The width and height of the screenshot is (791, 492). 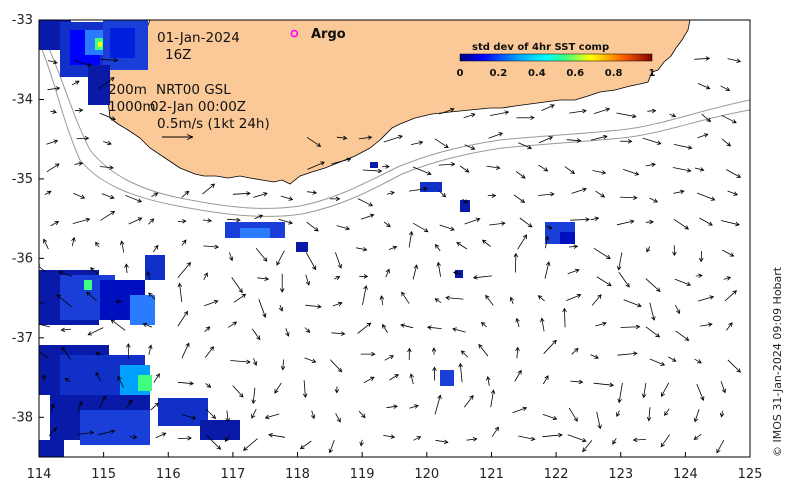 I want to click on y-axis: -33 -34 -35 -36 -37 -38, so click(x=28, y=219).